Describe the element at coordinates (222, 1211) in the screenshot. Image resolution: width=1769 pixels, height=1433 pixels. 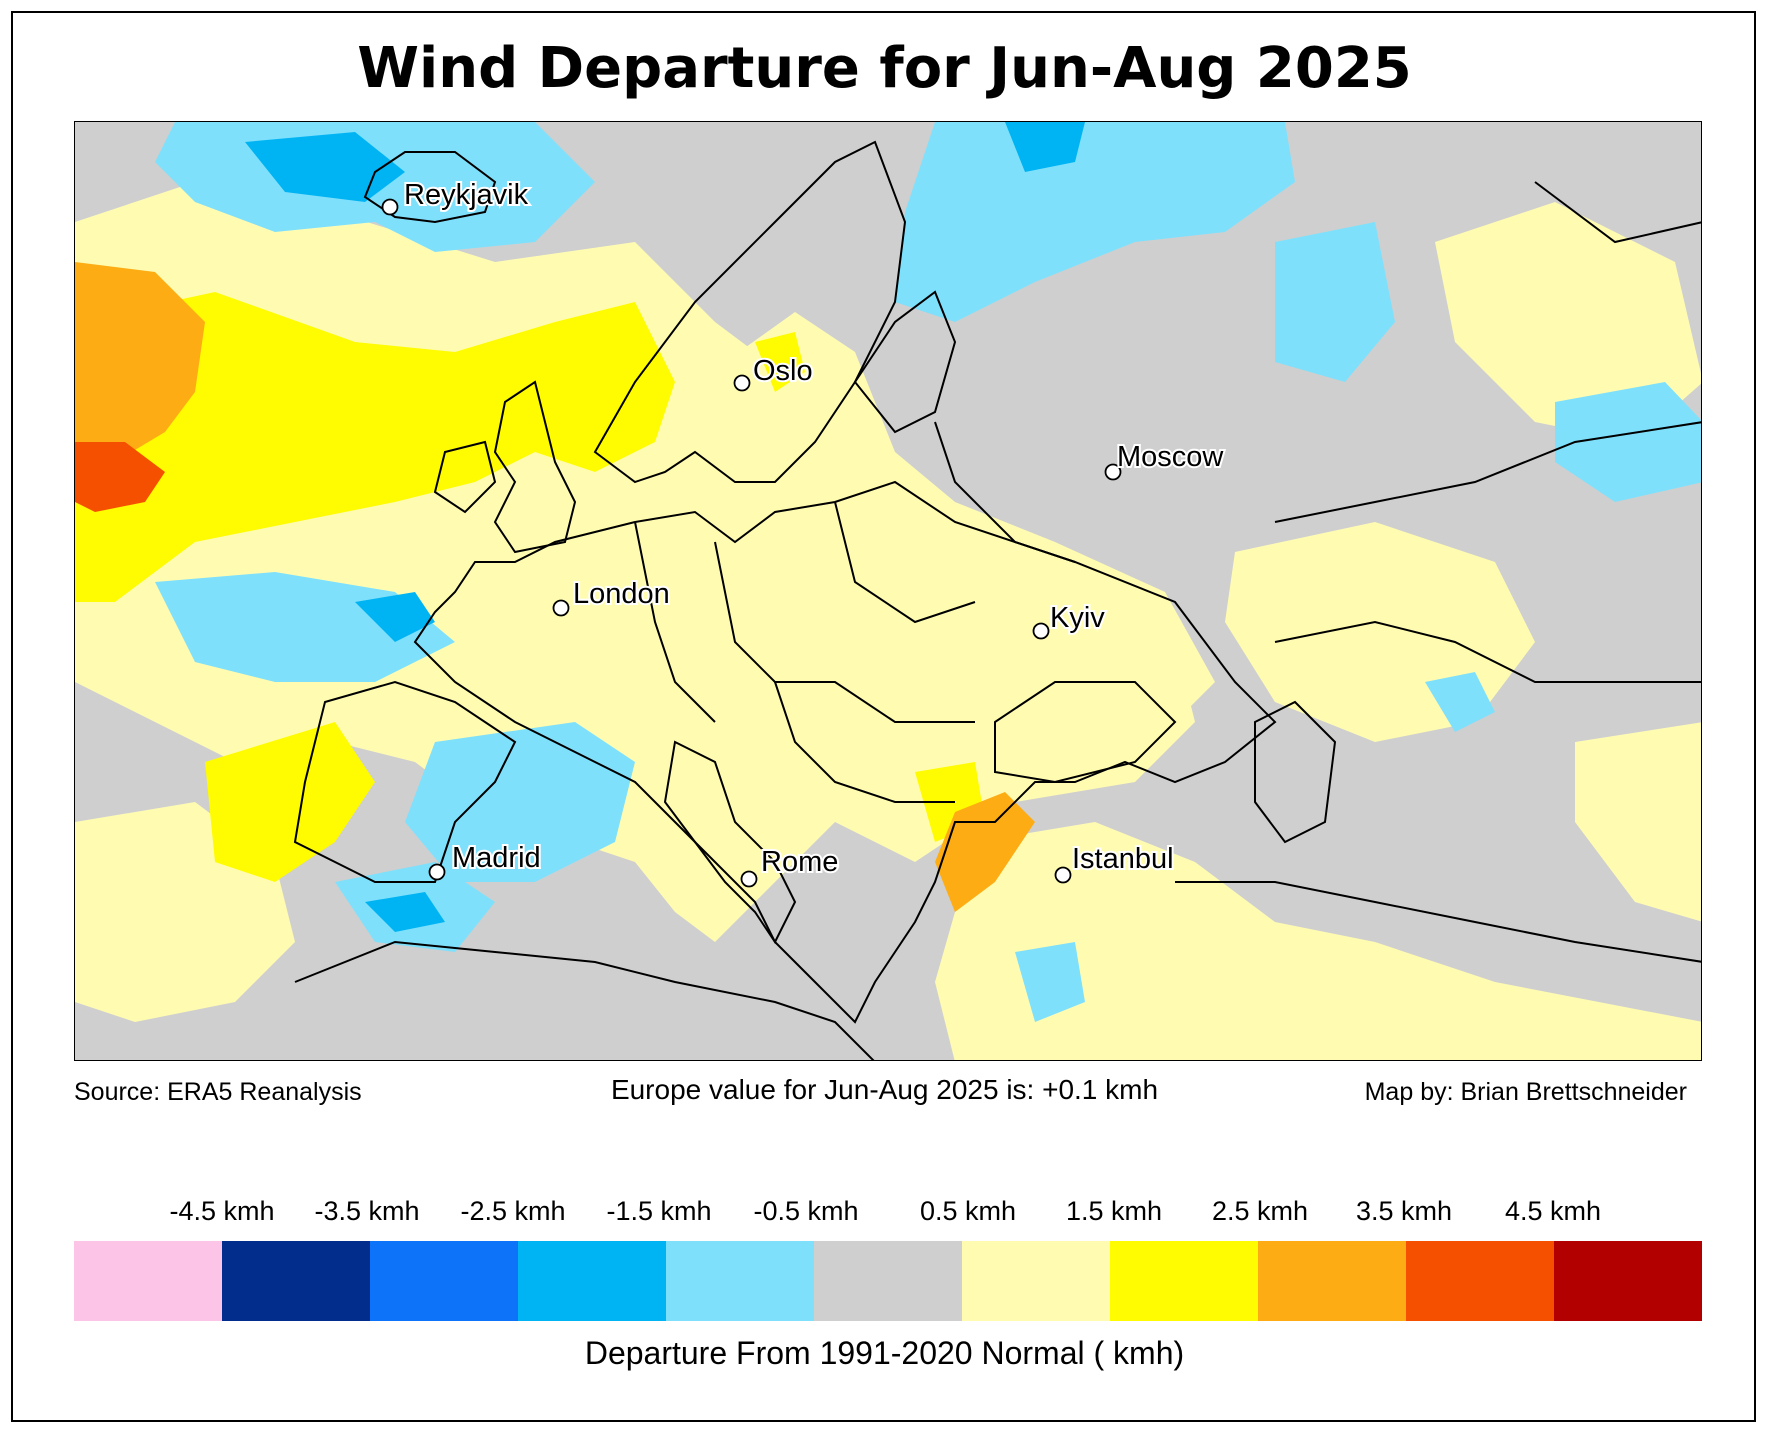
I see `colorbar-tick: -4.5 kmh` at that location.